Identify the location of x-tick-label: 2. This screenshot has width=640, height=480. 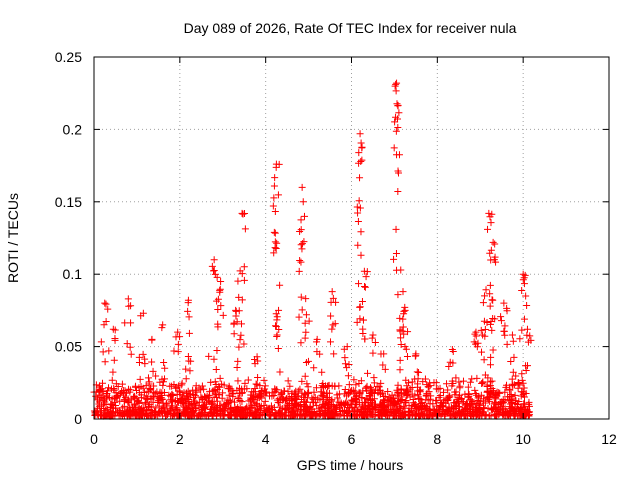
(180, 439).